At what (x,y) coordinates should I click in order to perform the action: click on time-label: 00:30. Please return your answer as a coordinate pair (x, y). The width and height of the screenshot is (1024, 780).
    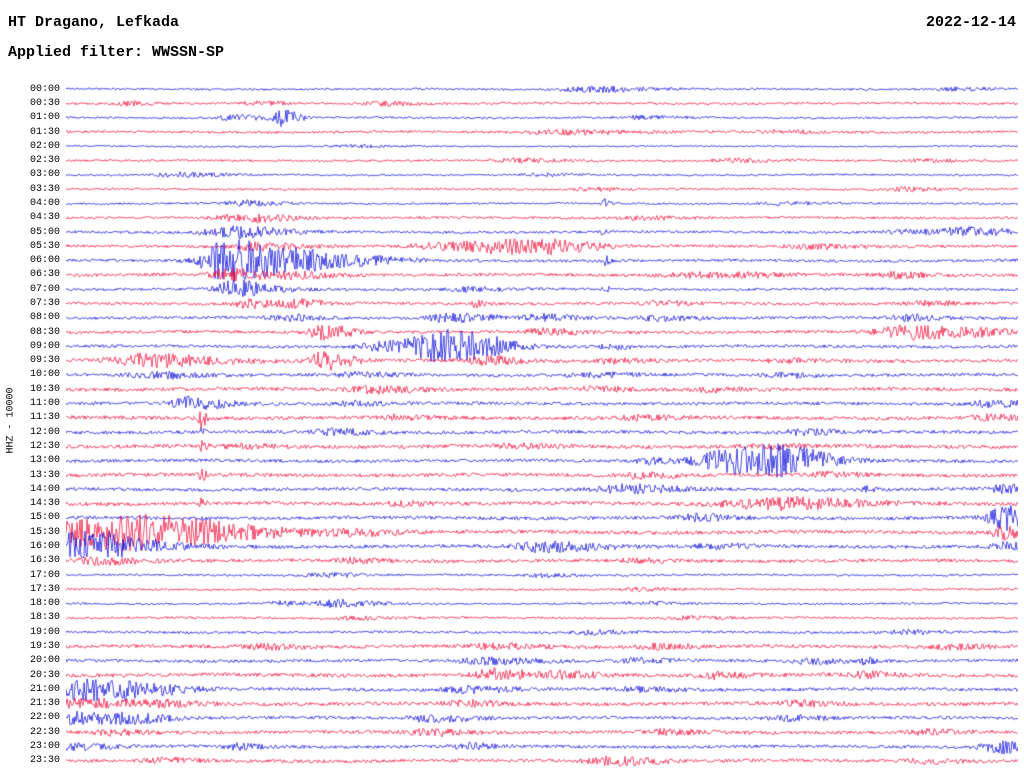
    Looking at the image, I should click on (44, 103).